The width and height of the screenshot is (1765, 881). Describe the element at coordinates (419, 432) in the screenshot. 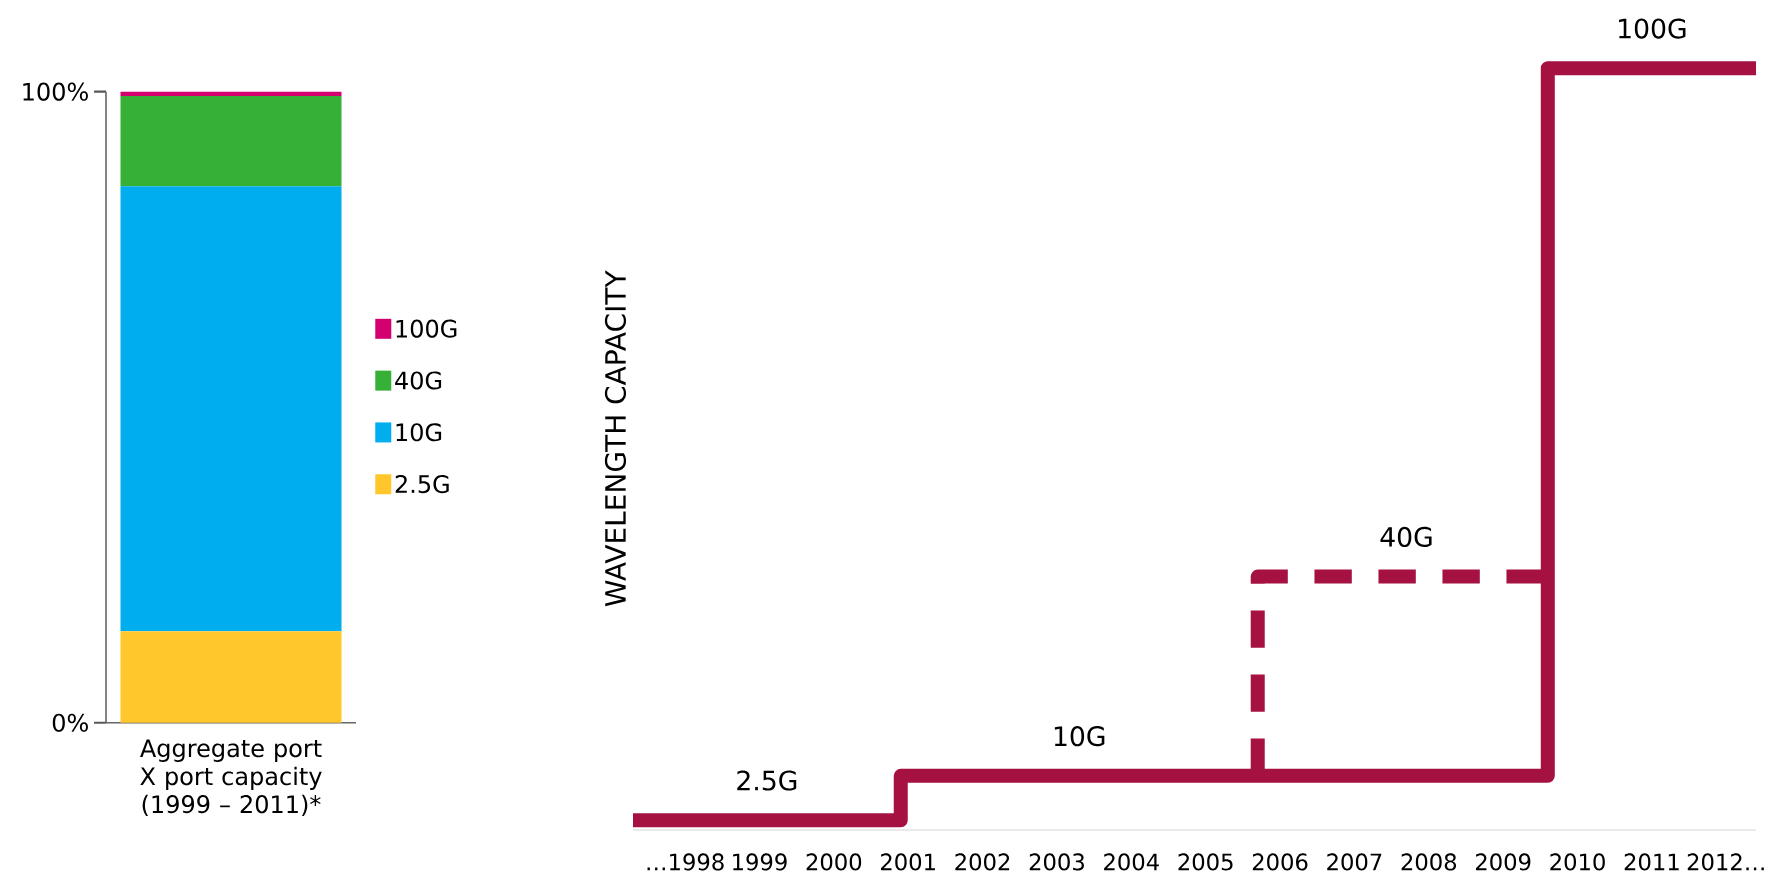

I see `legend-label: 10G` at that location.